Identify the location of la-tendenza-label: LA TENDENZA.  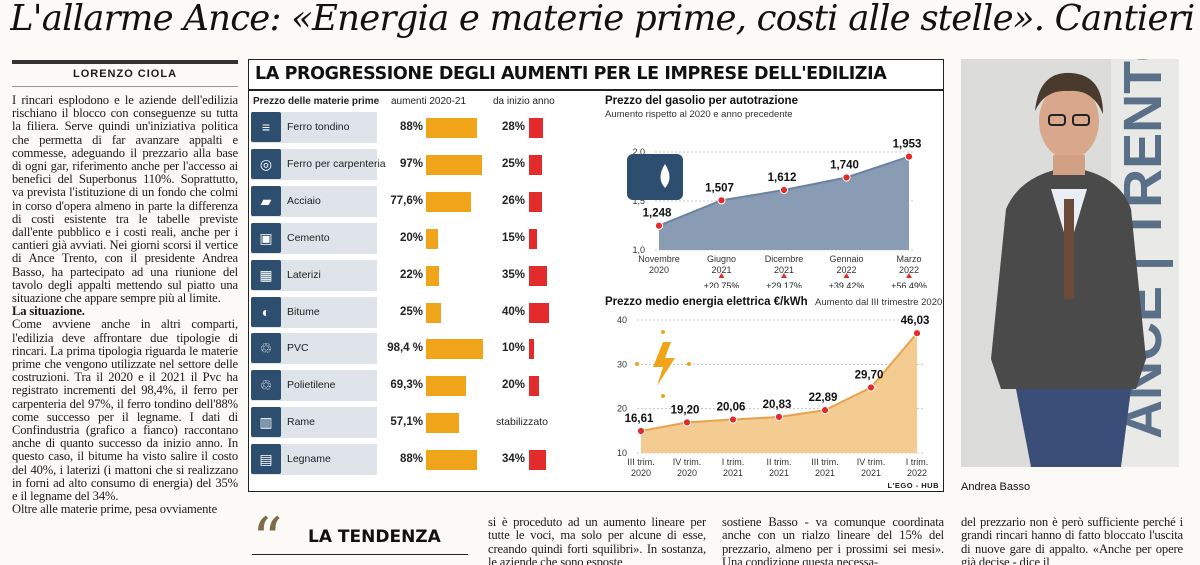
(374, 537).